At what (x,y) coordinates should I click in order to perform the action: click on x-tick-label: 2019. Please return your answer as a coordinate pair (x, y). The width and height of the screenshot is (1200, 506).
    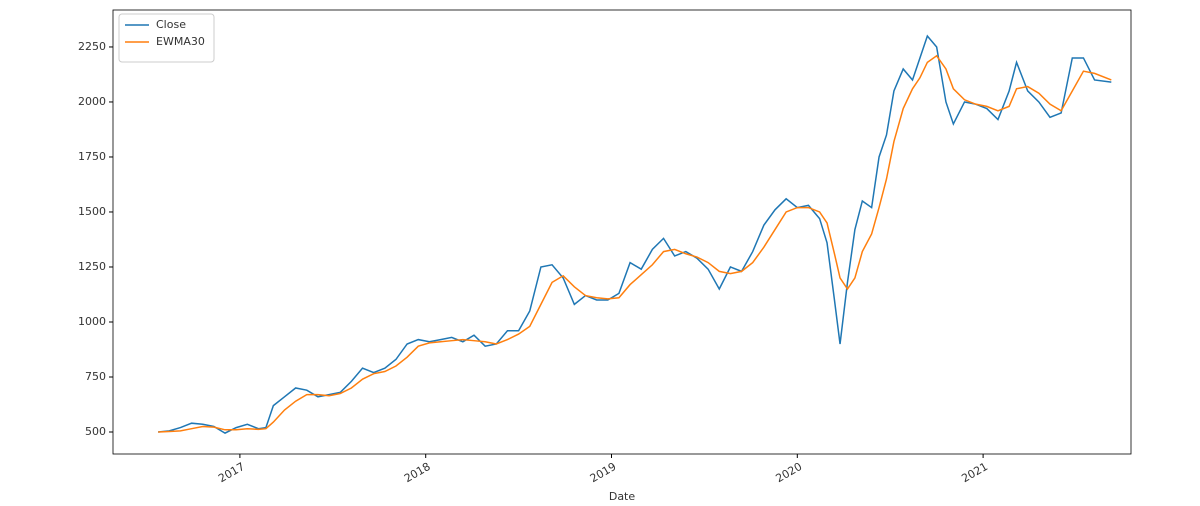
    Looking at the image, I should click on (603, 472).